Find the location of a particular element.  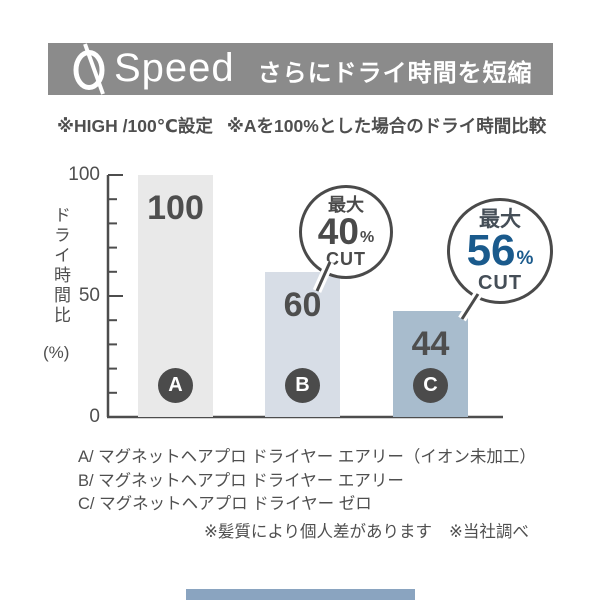

cut-badge-40: 最大 40 % CUT is located at coordinates (346, 232).